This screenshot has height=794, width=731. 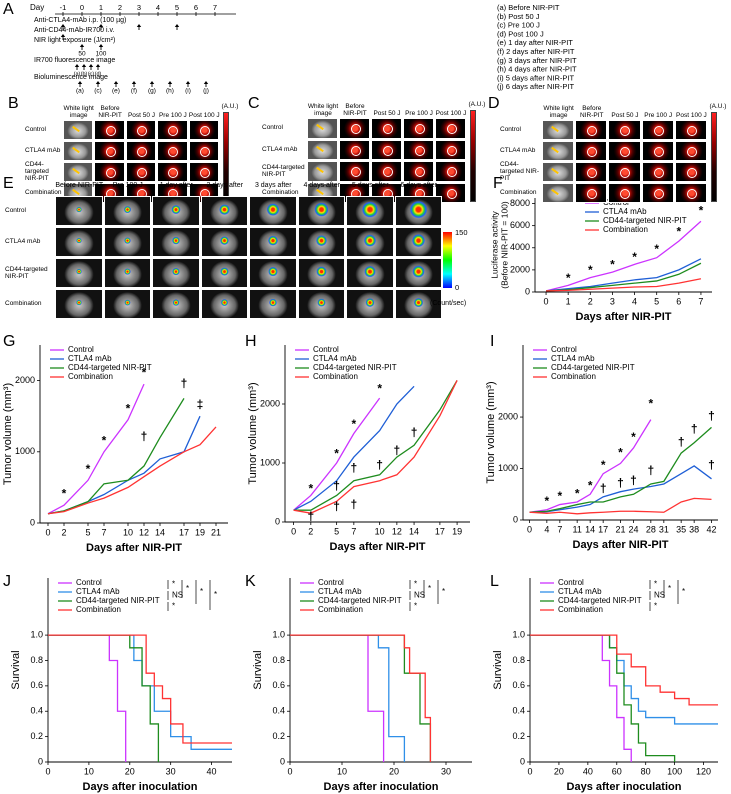 I want to click on y-tick-label: 1000, so click(x=25, y=451).